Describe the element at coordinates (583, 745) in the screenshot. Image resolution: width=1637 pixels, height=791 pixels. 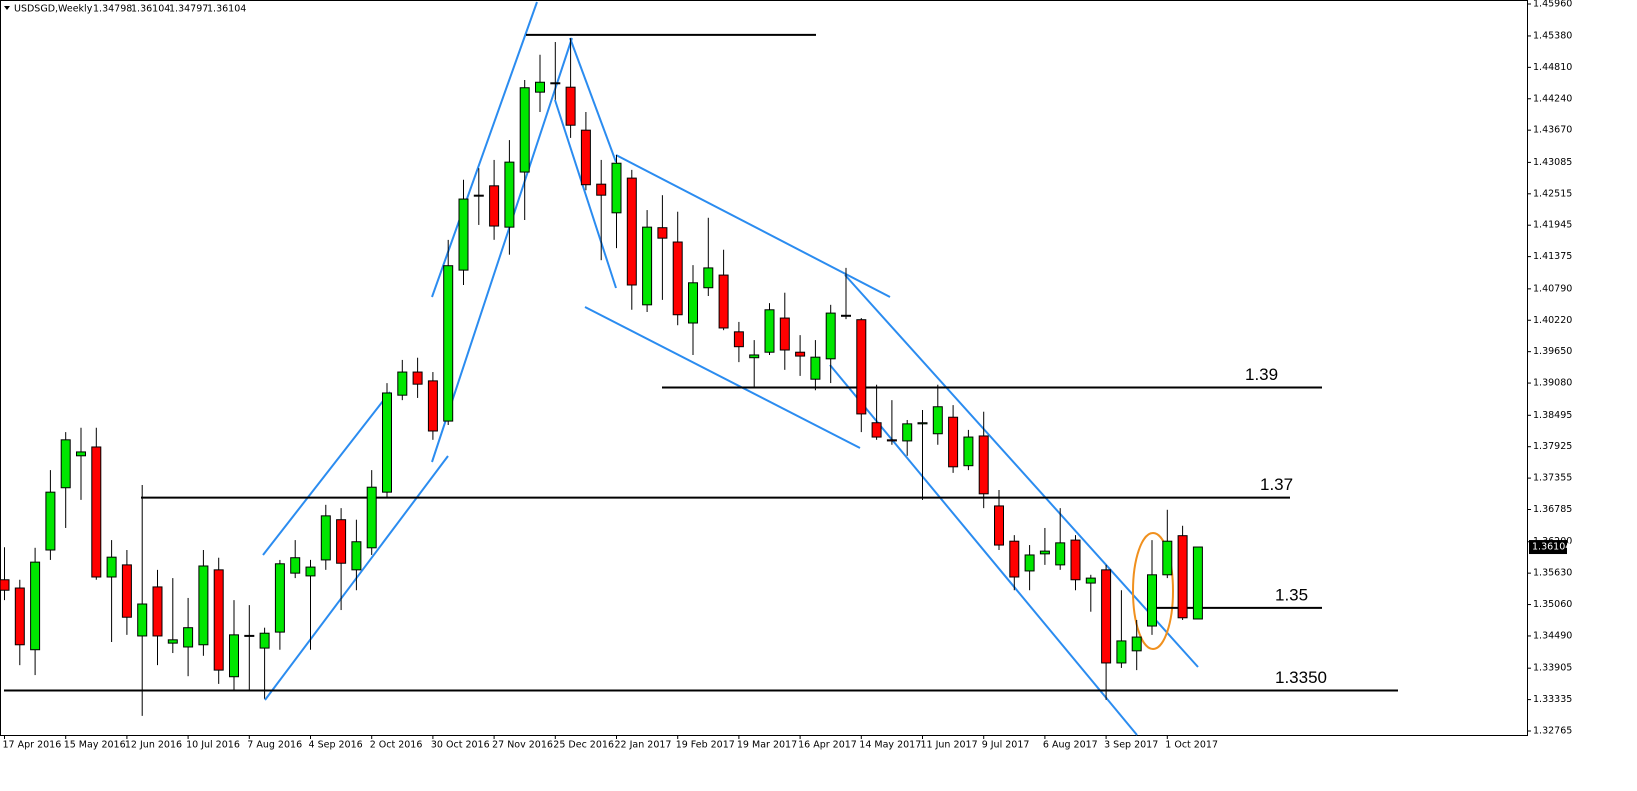
I see `x-tick-label: 25 Dec 2016` at that location.